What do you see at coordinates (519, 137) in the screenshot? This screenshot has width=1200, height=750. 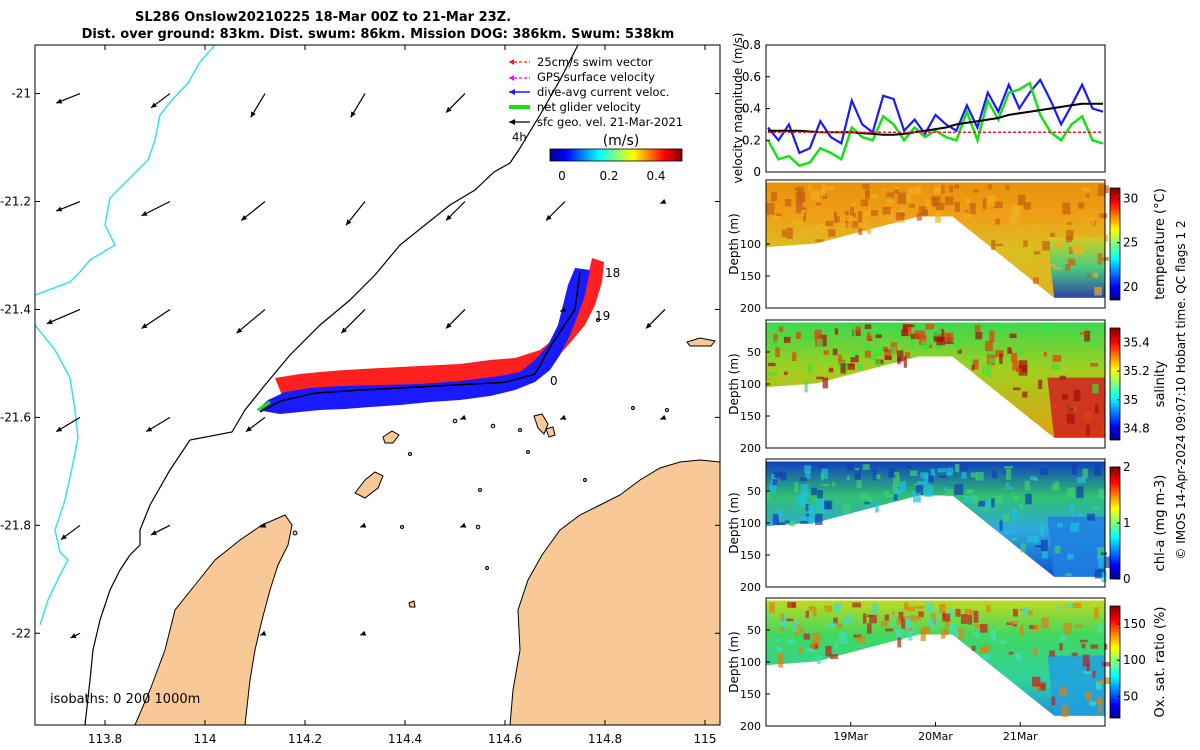 I see `time-step-label: 4h` at bounding box center [519, 137].